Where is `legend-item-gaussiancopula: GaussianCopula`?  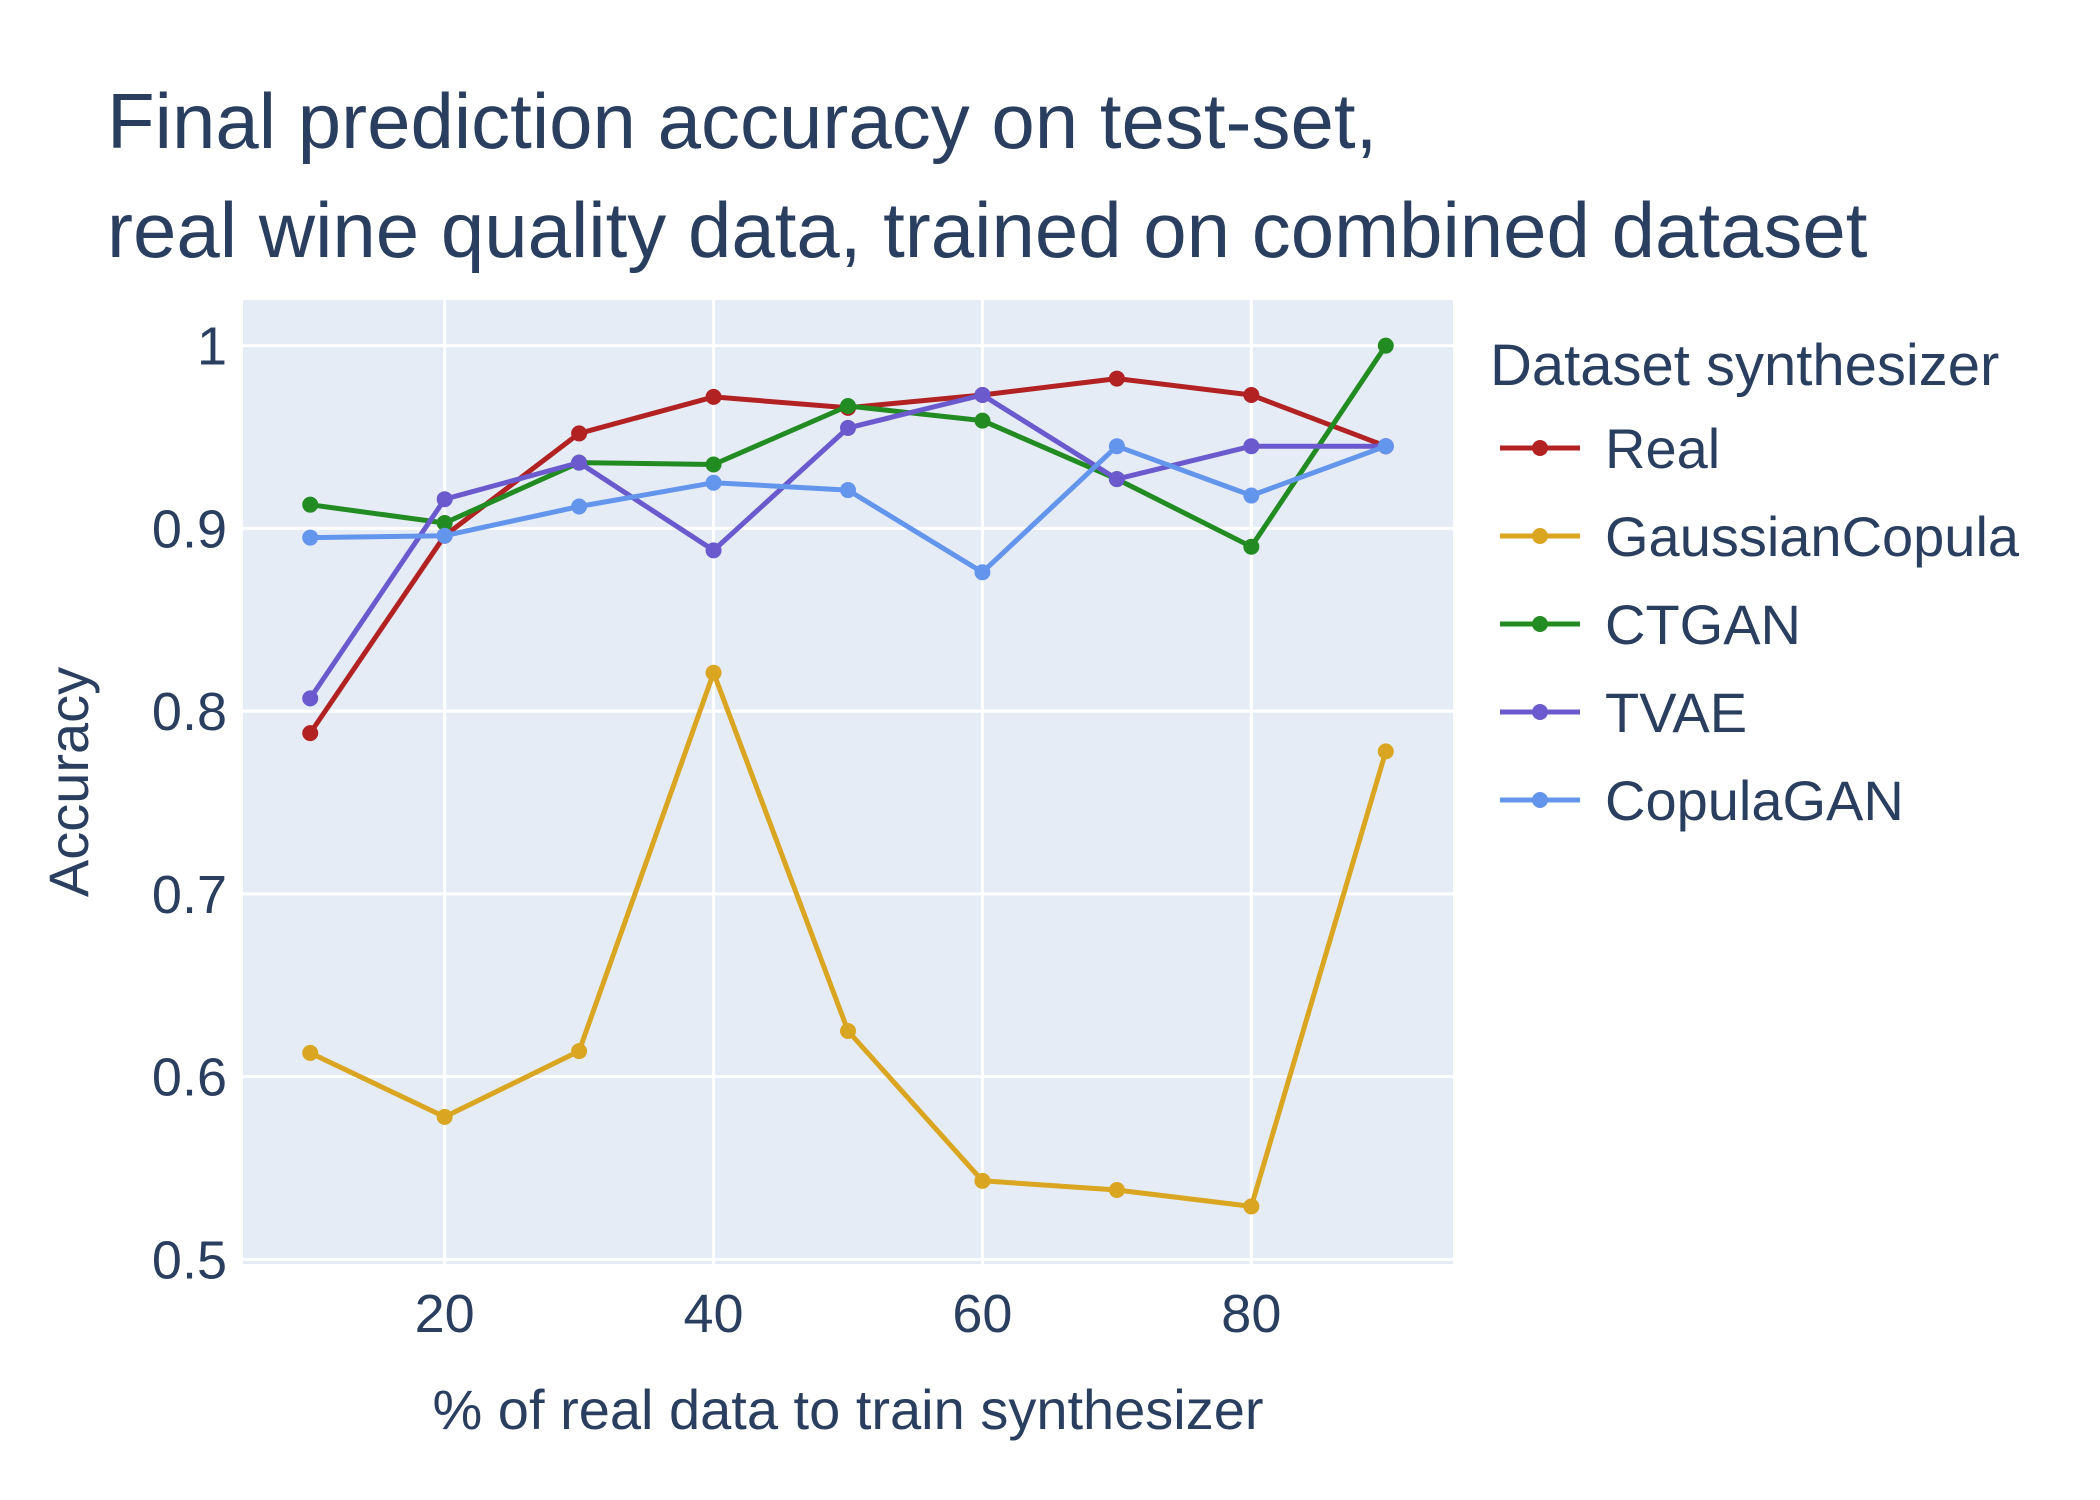
legend-item-gaussiancopula: GaussianCopula is located at coordinates (1760, 536).